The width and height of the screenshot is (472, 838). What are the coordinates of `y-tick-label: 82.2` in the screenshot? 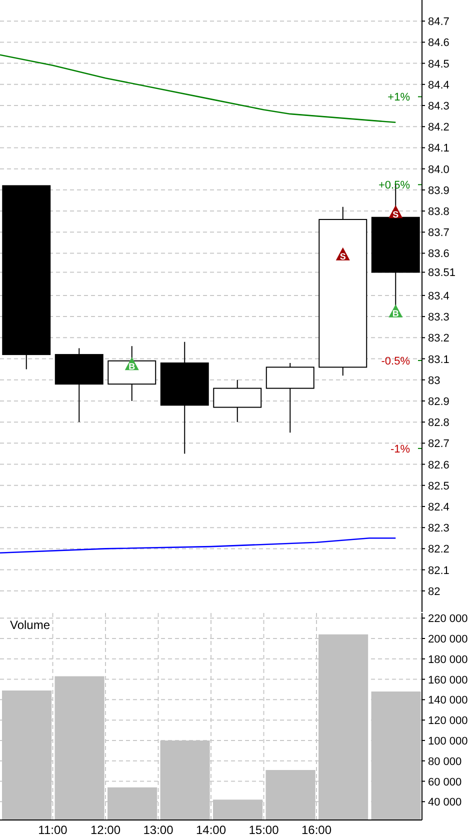 It's located at (439, 550).